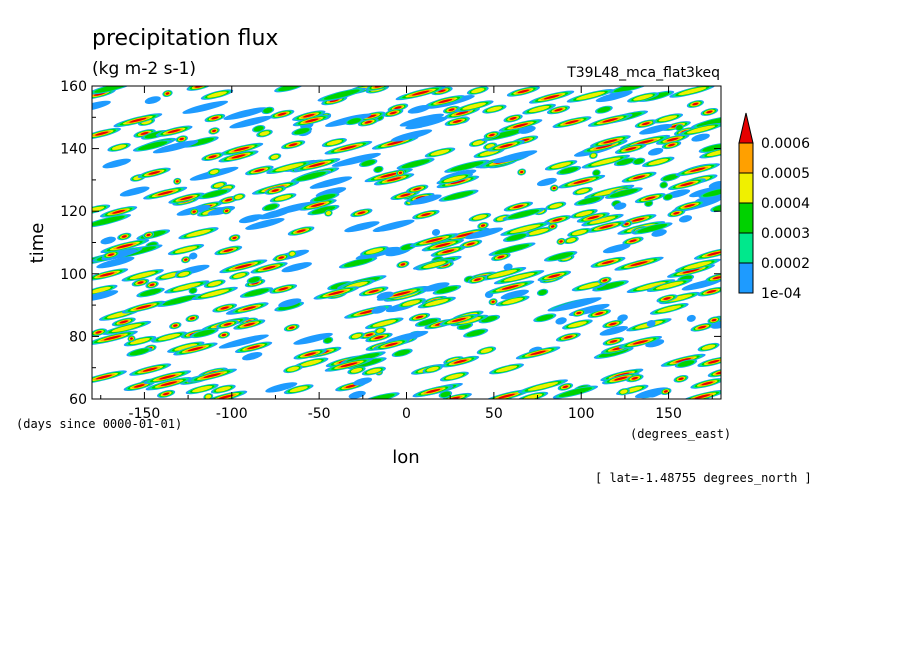  Describe the element at coordinates (99, 424) in the screenshot. I see `y-axis-units: (days since 0000-01-01)` at that location.